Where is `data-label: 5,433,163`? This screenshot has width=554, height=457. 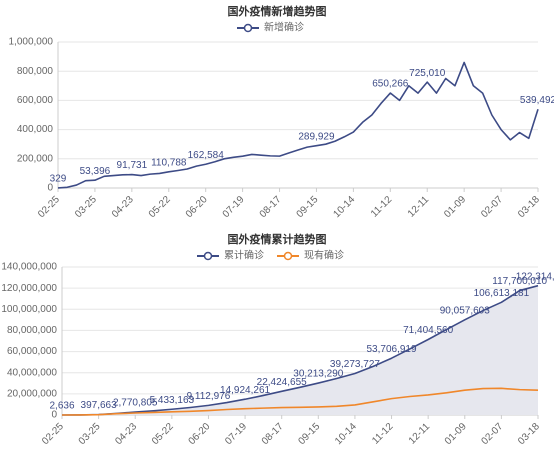
data-label: 5,433,163 is located at coordinates (172, 400).